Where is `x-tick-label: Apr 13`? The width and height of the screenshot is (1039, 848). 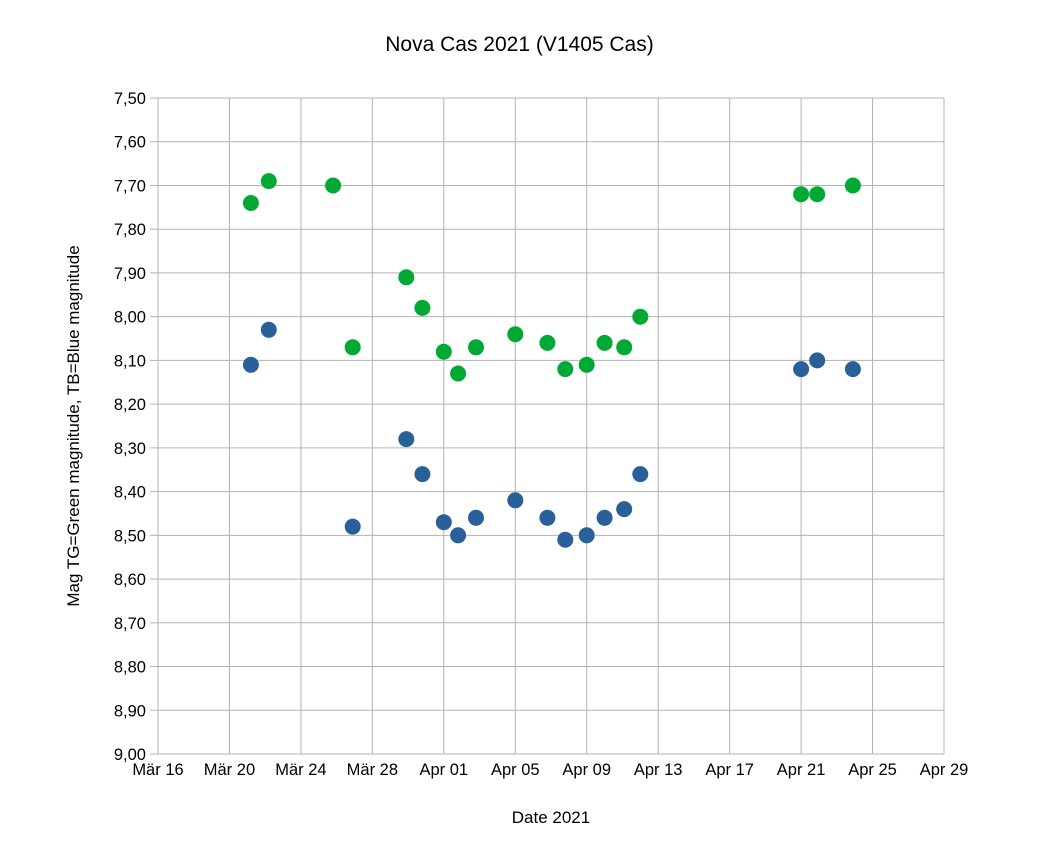
x-tick-label: Apr 13 is located at coordinates (658, 770).